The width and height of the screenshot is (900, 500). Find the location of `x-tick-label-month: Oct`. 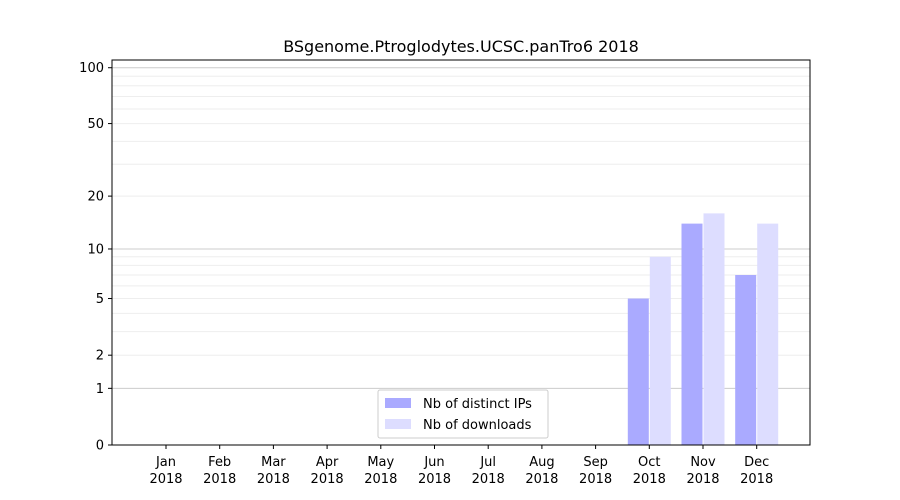

x-tick-label-month: Oct is located at coordinates (649, 462).